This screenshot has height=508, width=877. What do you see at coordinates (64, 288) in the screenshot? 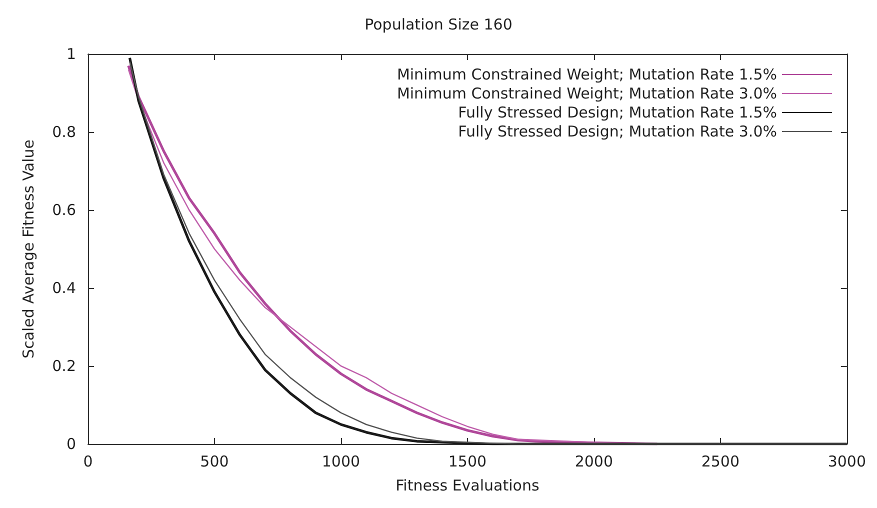
I see `y-tick-label: 0.4` at bounding box center [64, 288].